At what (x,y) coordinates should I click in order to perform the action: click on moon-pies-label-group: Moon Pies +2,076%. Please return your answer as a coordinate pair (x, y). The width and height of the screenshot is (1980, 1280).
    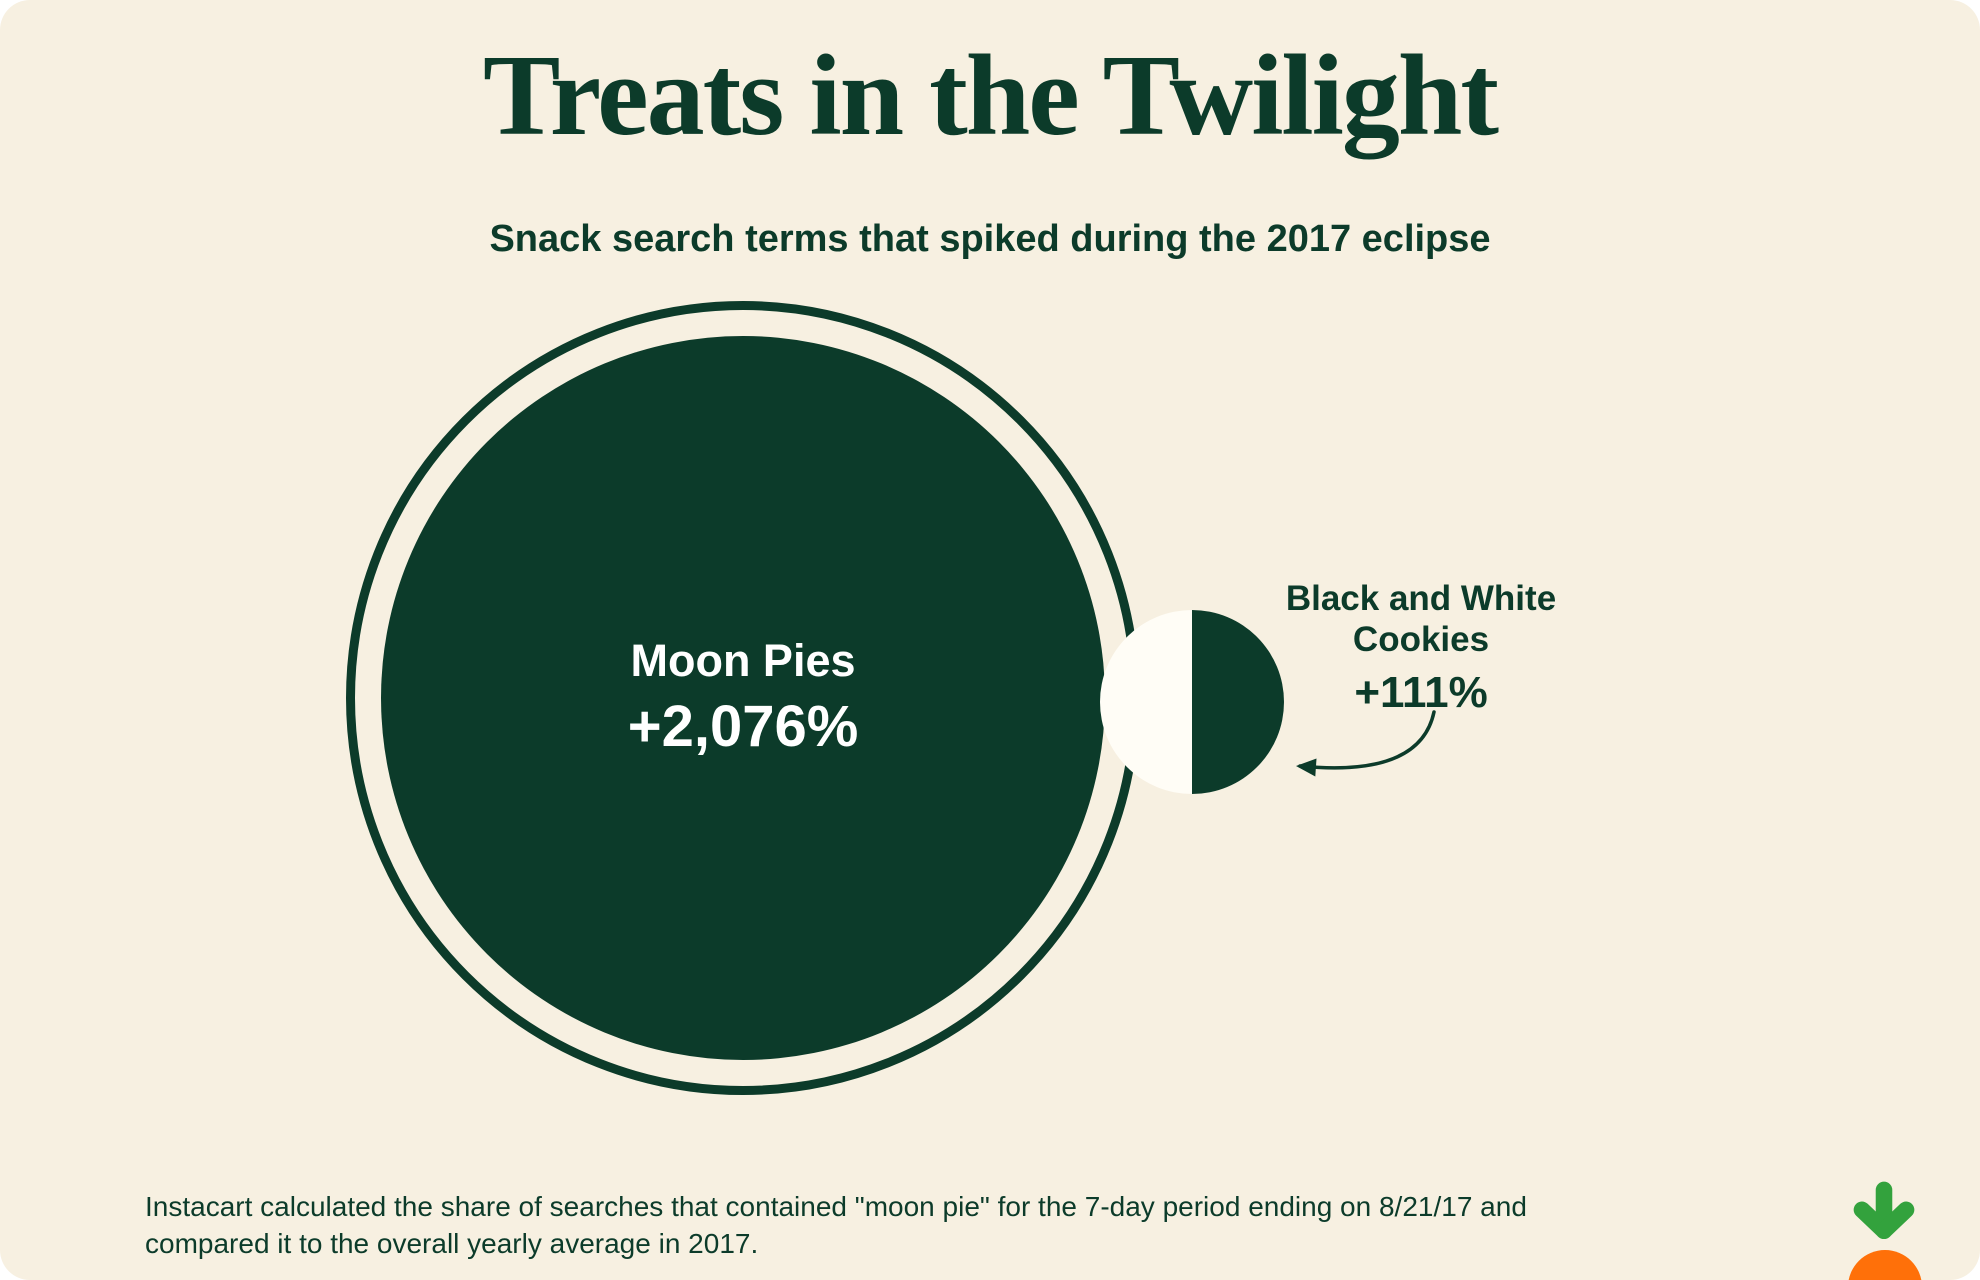
    Looking at the image, I should click on (743, 698).